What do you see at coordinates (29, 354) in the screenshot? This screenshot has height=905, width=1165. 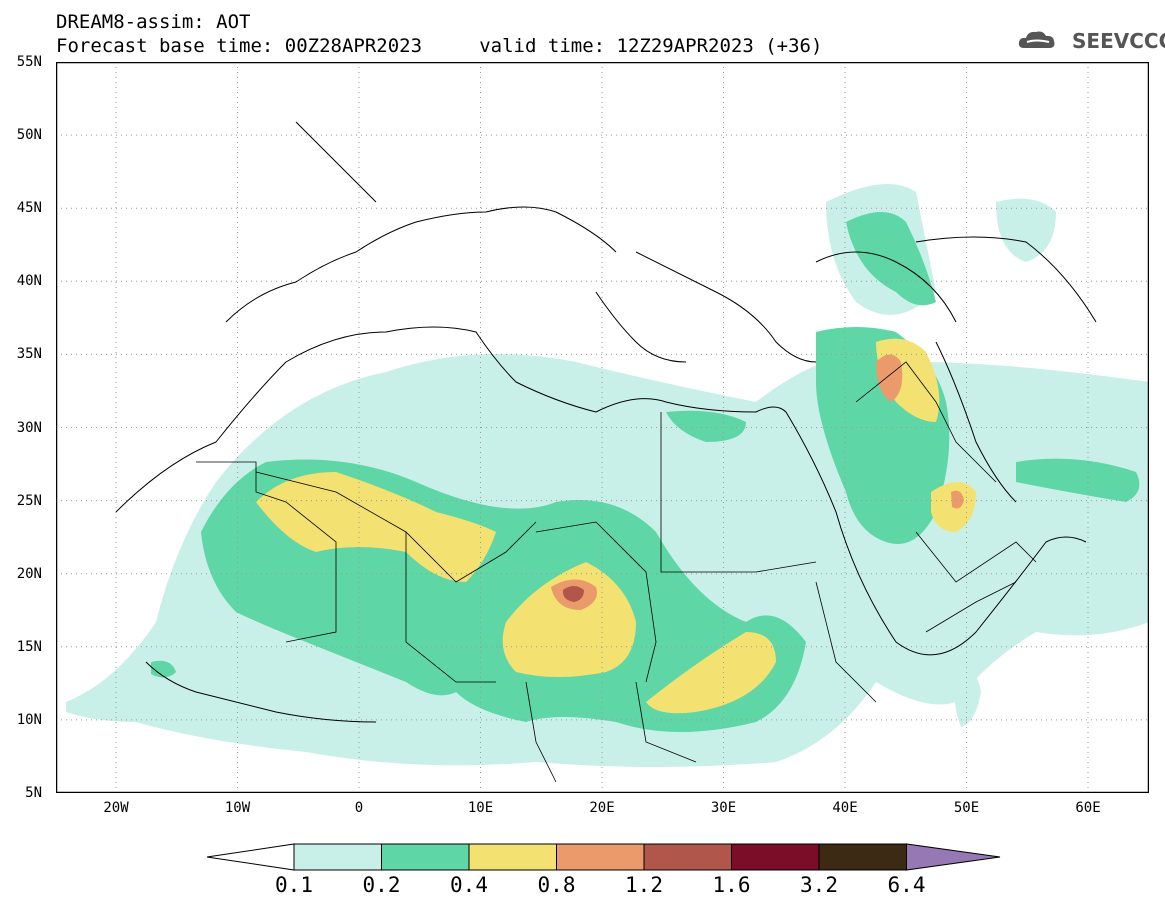 I see `lat-label: 35N` at bounding box center [29, 354].